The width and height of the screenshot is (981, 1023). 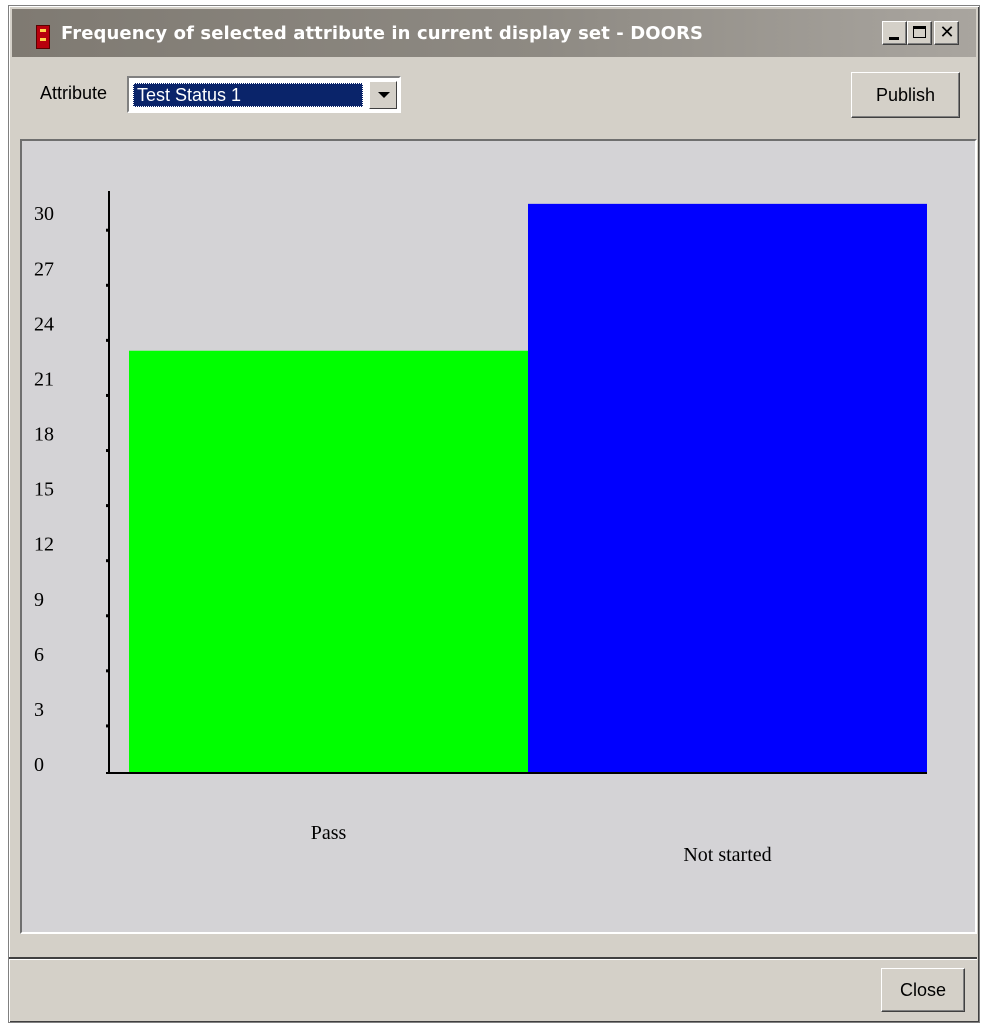 What do you see at coordinates (74, 93) in the screenshot?
I see `attribute-label: Attribute` at bounding box center [74, 93].